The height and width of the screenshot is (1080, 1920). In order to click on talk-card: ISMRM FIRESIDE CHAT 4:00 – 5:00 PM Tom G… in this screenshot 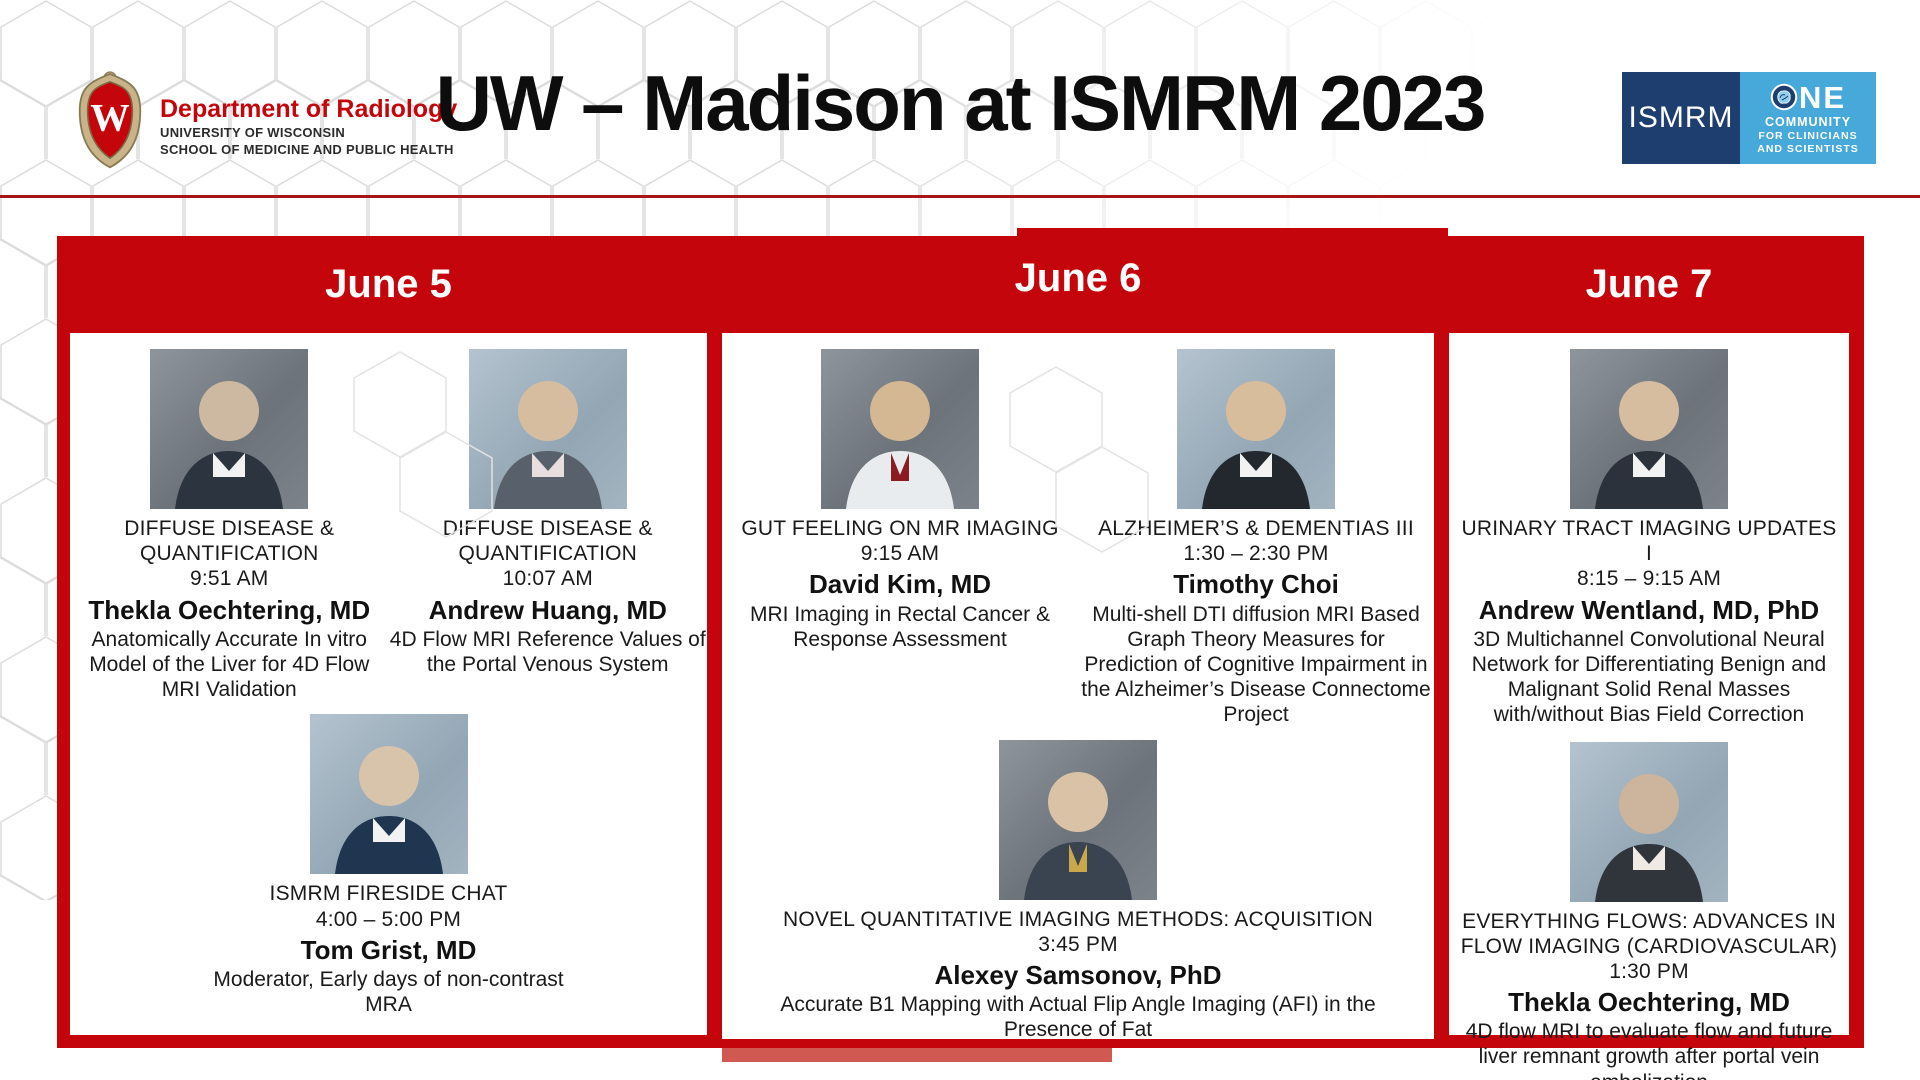, I will do `click(389, 864)`.